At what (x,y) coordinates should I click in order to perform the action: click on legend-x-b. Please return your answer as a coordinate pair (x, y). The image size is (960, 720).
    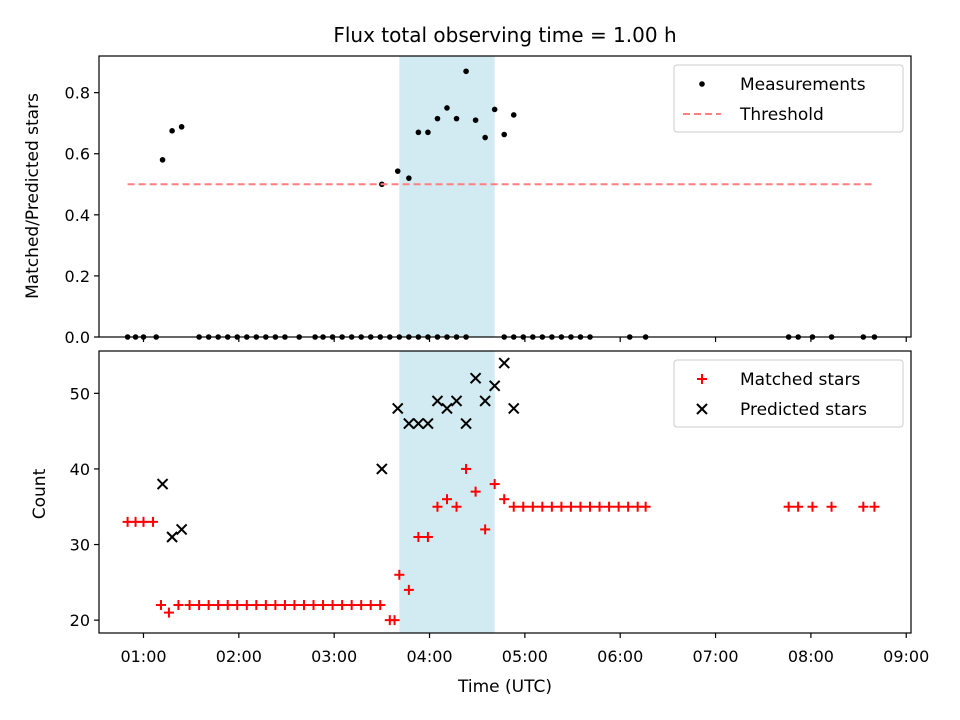
    Looking at the image, I should click on (702, 409).